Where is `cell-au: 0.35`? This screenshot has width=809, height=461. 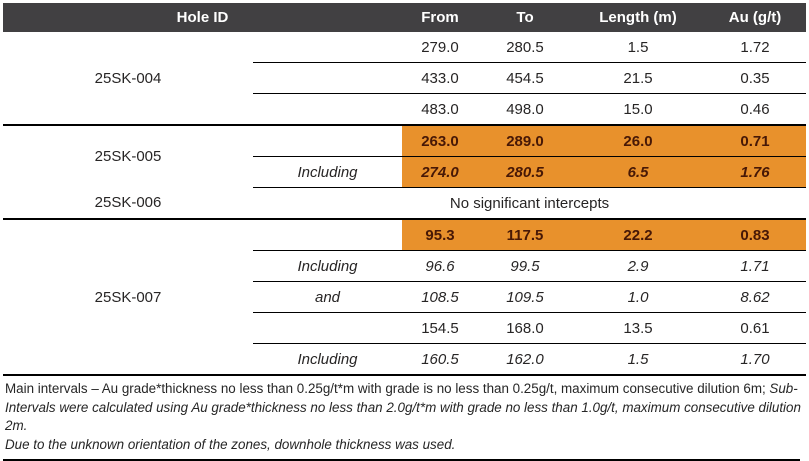
cell-au: 0.35 is located at coordinates (755, 78).